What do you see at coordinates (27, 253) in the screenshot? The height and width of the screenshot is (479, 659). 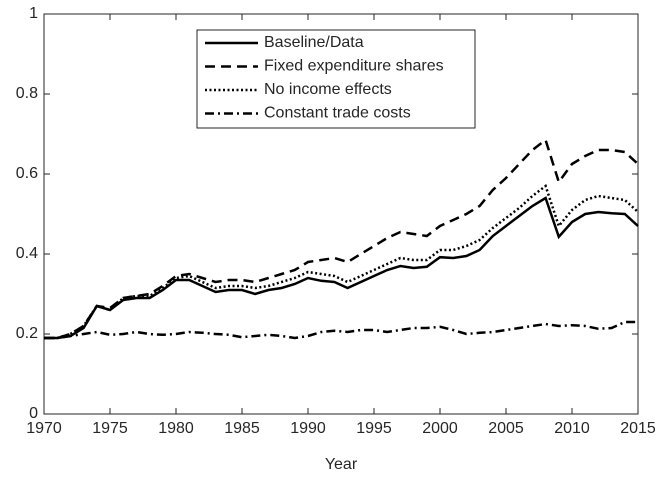 I see `y-tick-label: 0.4` at bounding box center [27, 253].